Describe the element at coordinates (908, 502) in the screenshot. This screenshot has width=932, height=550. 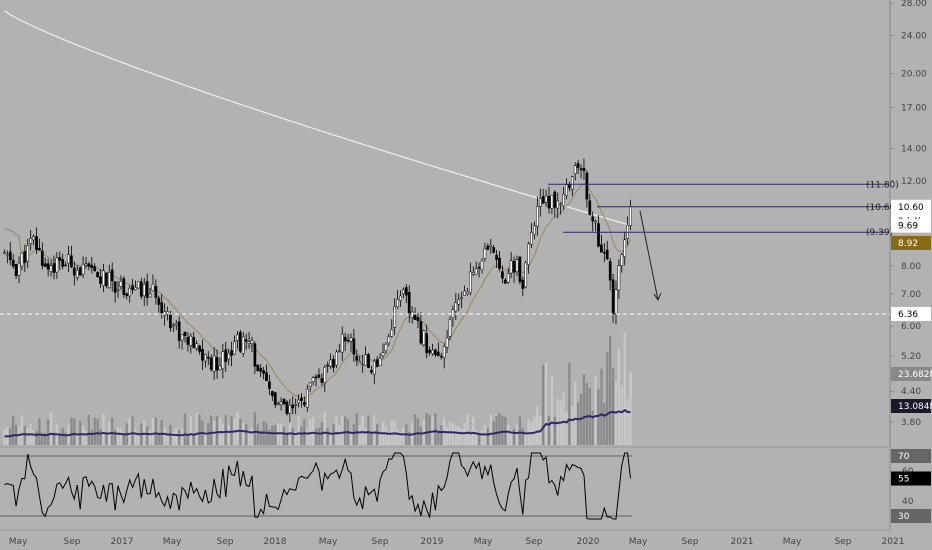
I see `rsi-tick-label: 40` at that location.